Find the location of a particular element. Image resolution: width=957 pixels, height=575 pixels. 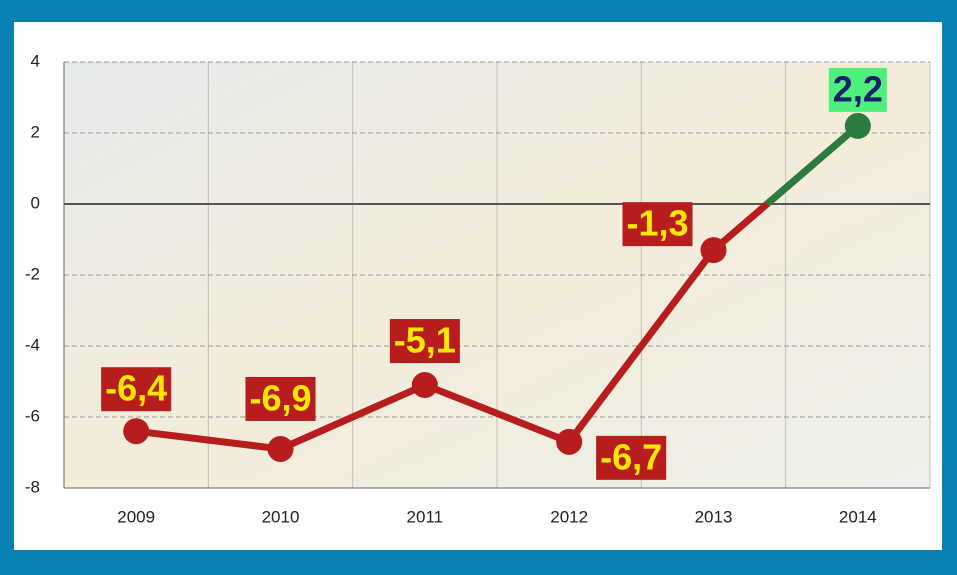

x-tick-label: 2013 is located at coordinates (714, 516).